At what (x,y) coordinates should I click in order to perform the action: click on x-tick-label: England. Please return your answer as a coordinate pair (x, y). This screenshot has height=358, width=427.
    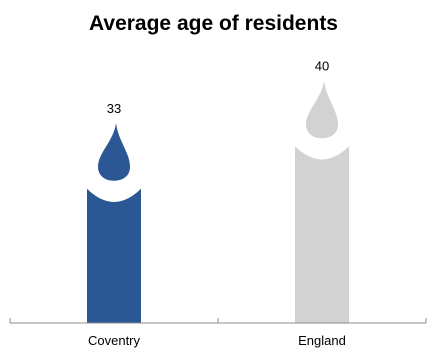
    Looking at the image, I should click on (322, 340).